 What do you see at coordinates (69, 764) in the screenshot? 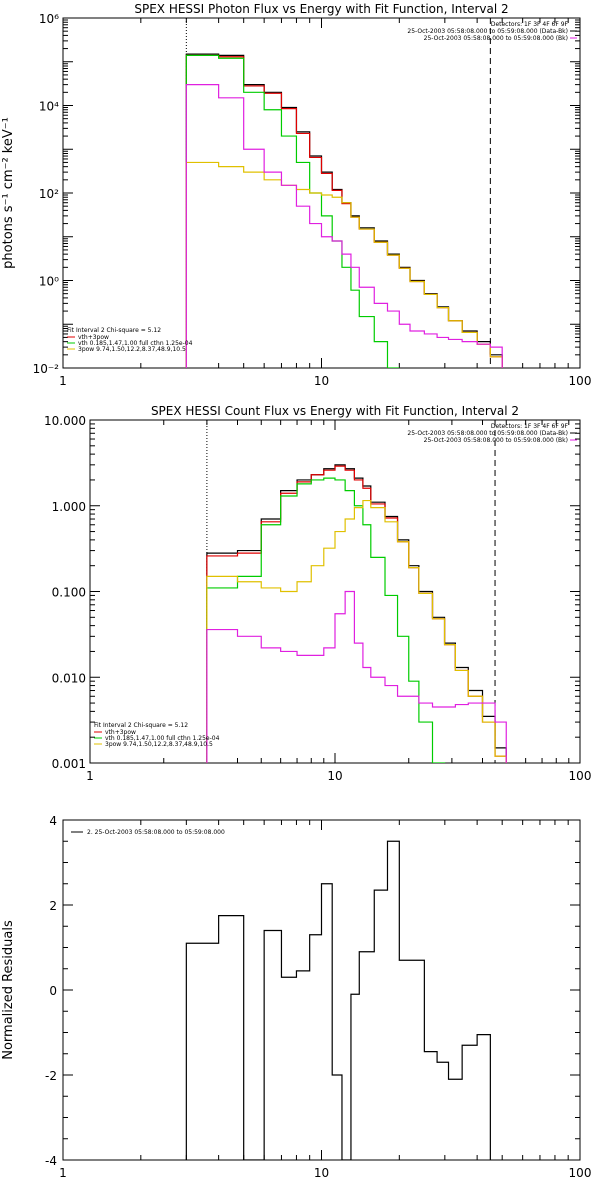
I see `y-tick-label: 0.001` at bounding box center [69, 764].